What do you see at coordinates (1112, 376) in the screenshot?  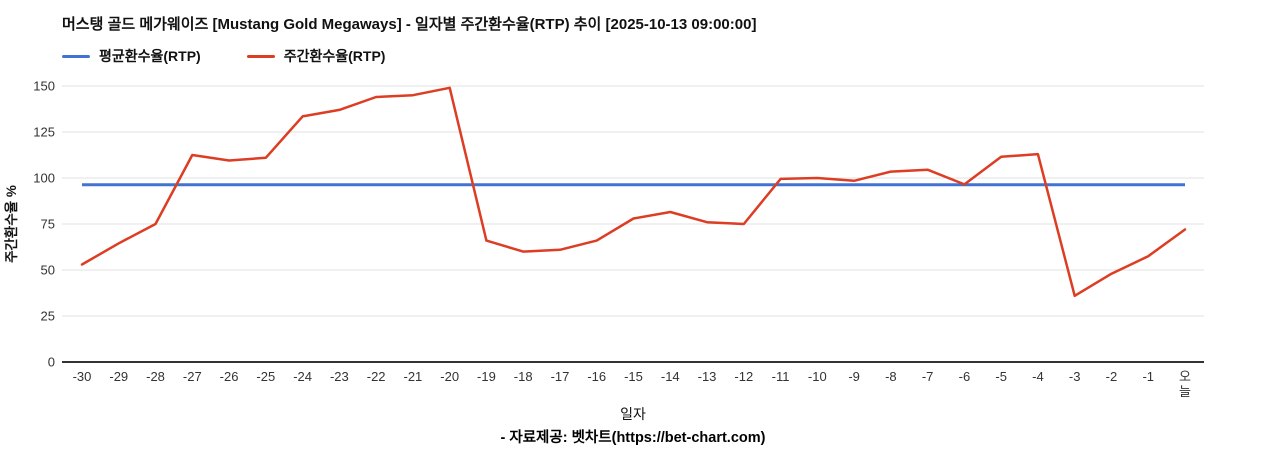 I see `x-tick-label: -2` at bounding box center [1112, 376].